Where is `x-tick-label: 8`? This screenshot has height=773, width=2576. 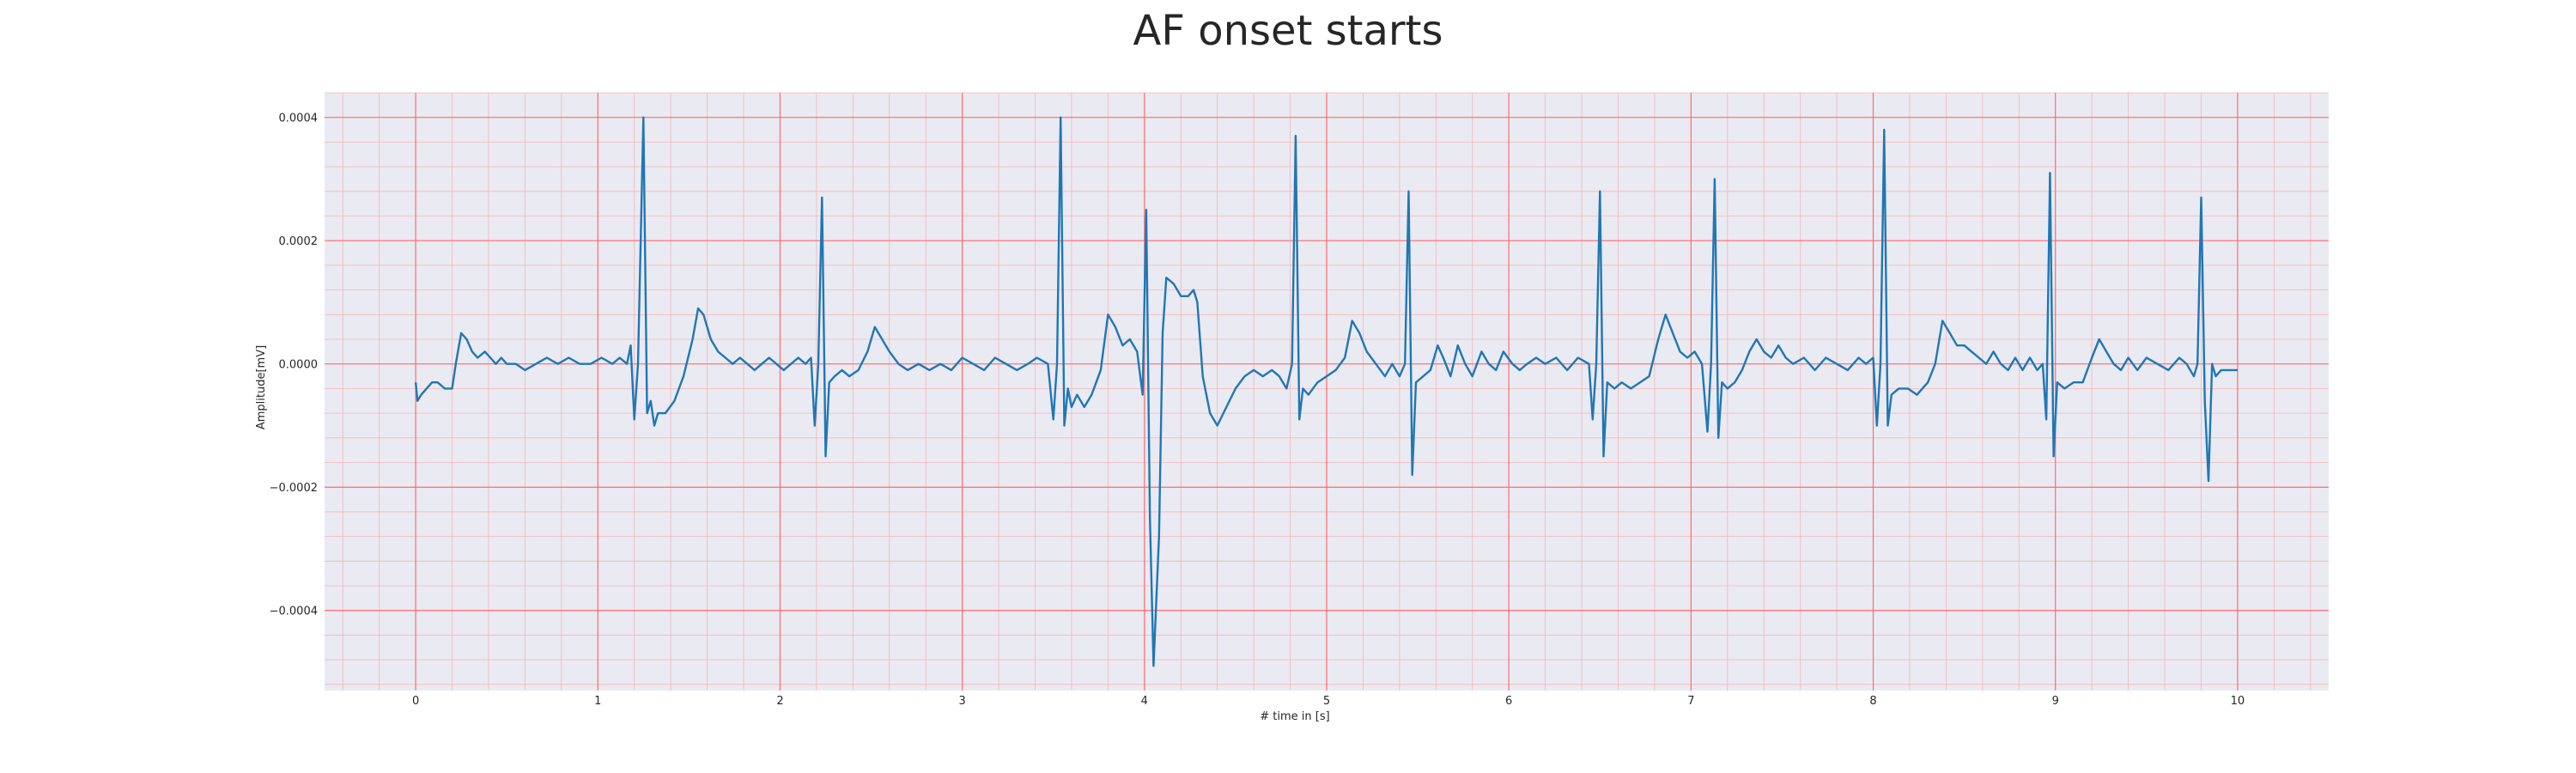 x-tick-label: 8 is located at coordinates (1872, 701).